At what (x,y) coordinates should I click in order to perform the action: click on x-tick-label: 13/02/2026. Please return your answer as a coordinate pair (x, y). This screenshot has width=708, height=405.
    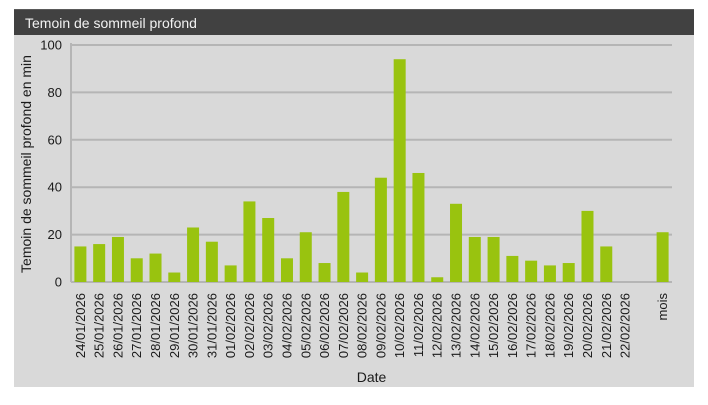
    Looking at the image, I should click on (456, 325).